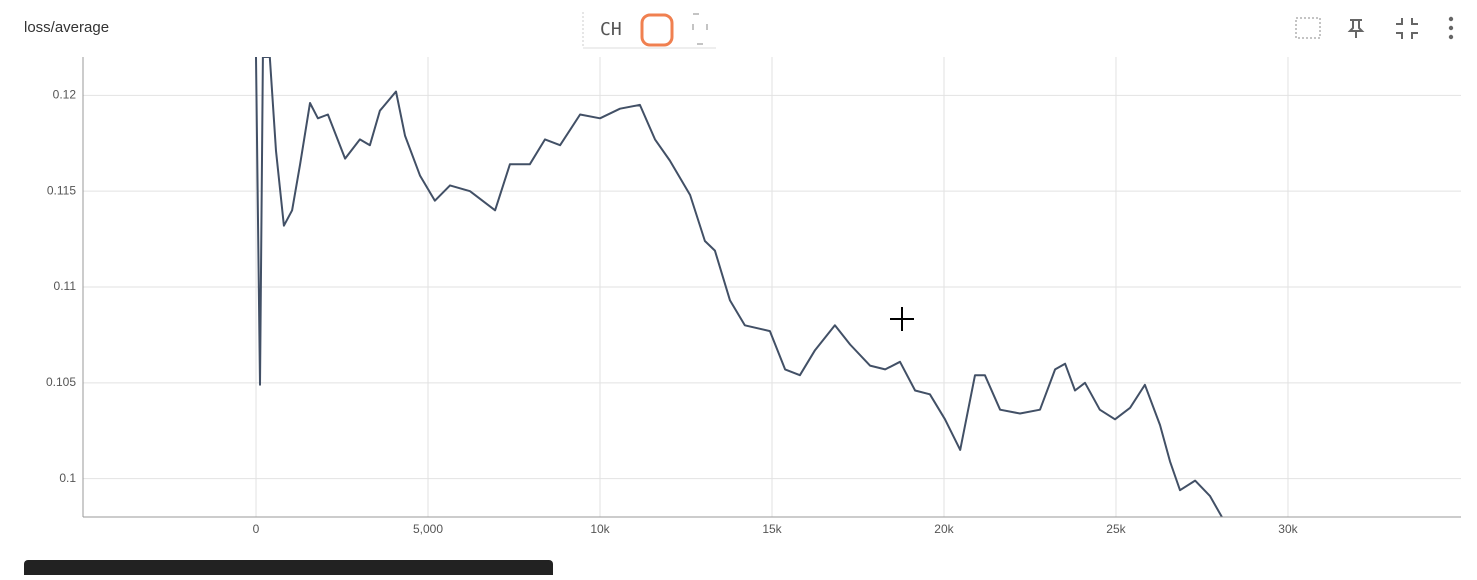  Describe the element at coordinates (1407, 28) in the screenshot. I see `collapse-icon` at that location.